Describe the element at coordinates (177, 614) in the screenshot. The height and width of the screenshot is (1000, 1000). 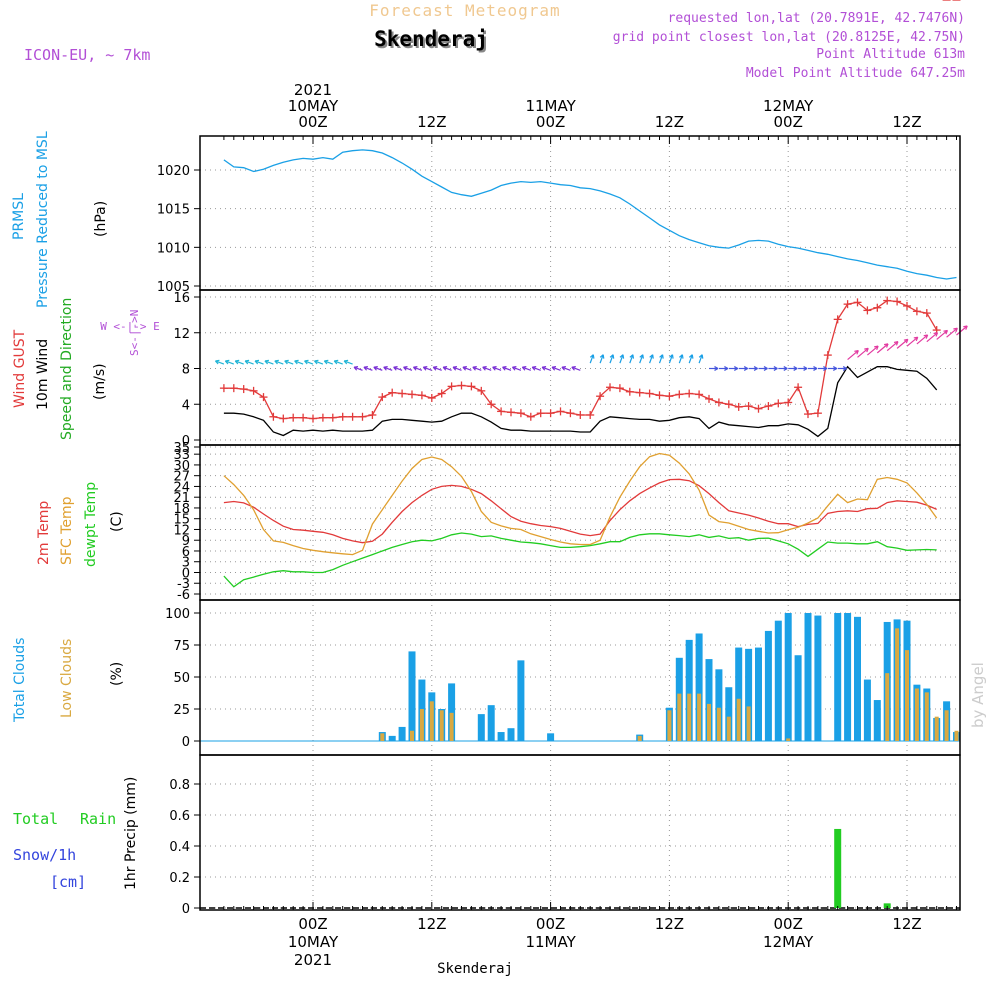
I see `y-tick-label: 100` at that location.